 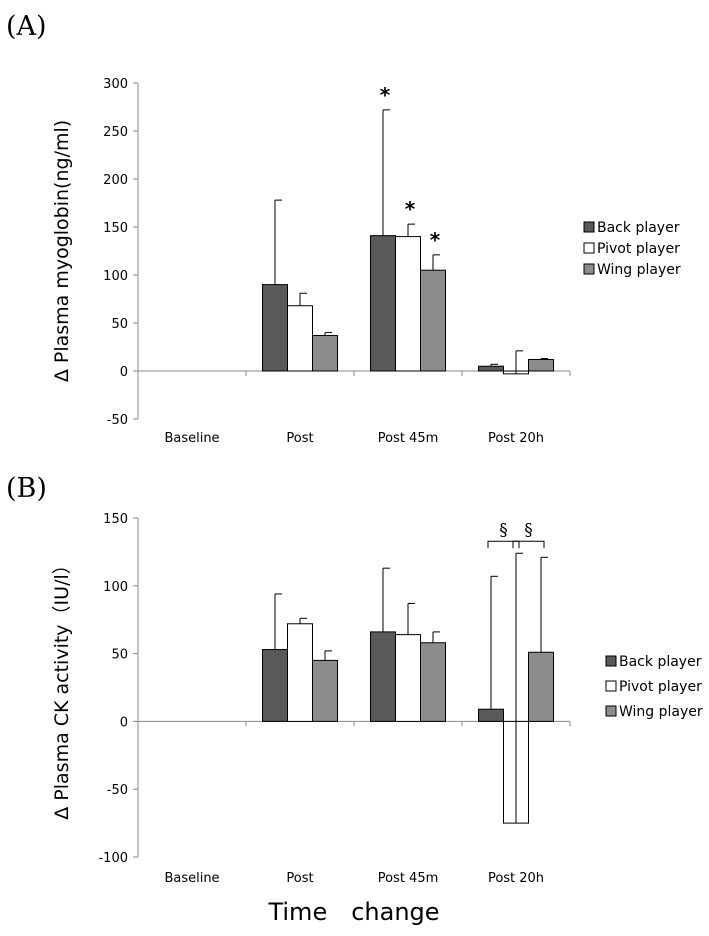 I want to click on y-axis-title: Δ Plasma myoglobin(ng/ml), so click(x=62, y=251).